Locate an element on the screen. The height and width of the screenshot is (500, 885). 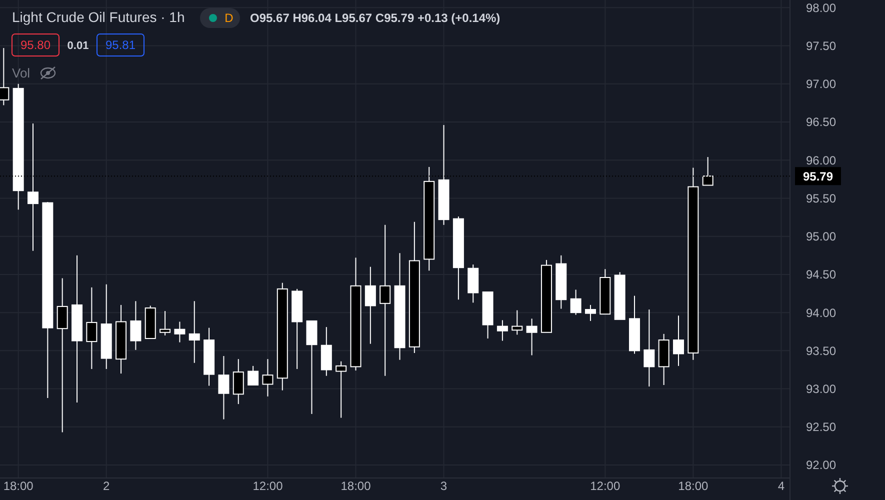
x-tick-label: 2 is located at coordinates (106, 486).